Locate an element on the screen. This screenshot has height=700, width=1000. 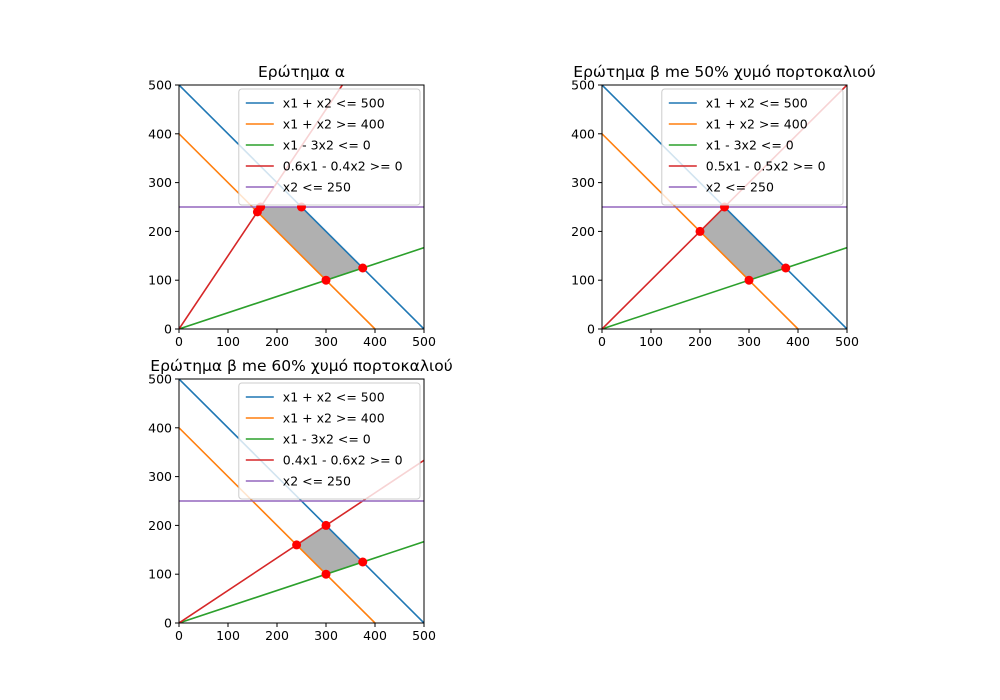
chart-title: Ερώτημα α is located at coordinates (301, 72).